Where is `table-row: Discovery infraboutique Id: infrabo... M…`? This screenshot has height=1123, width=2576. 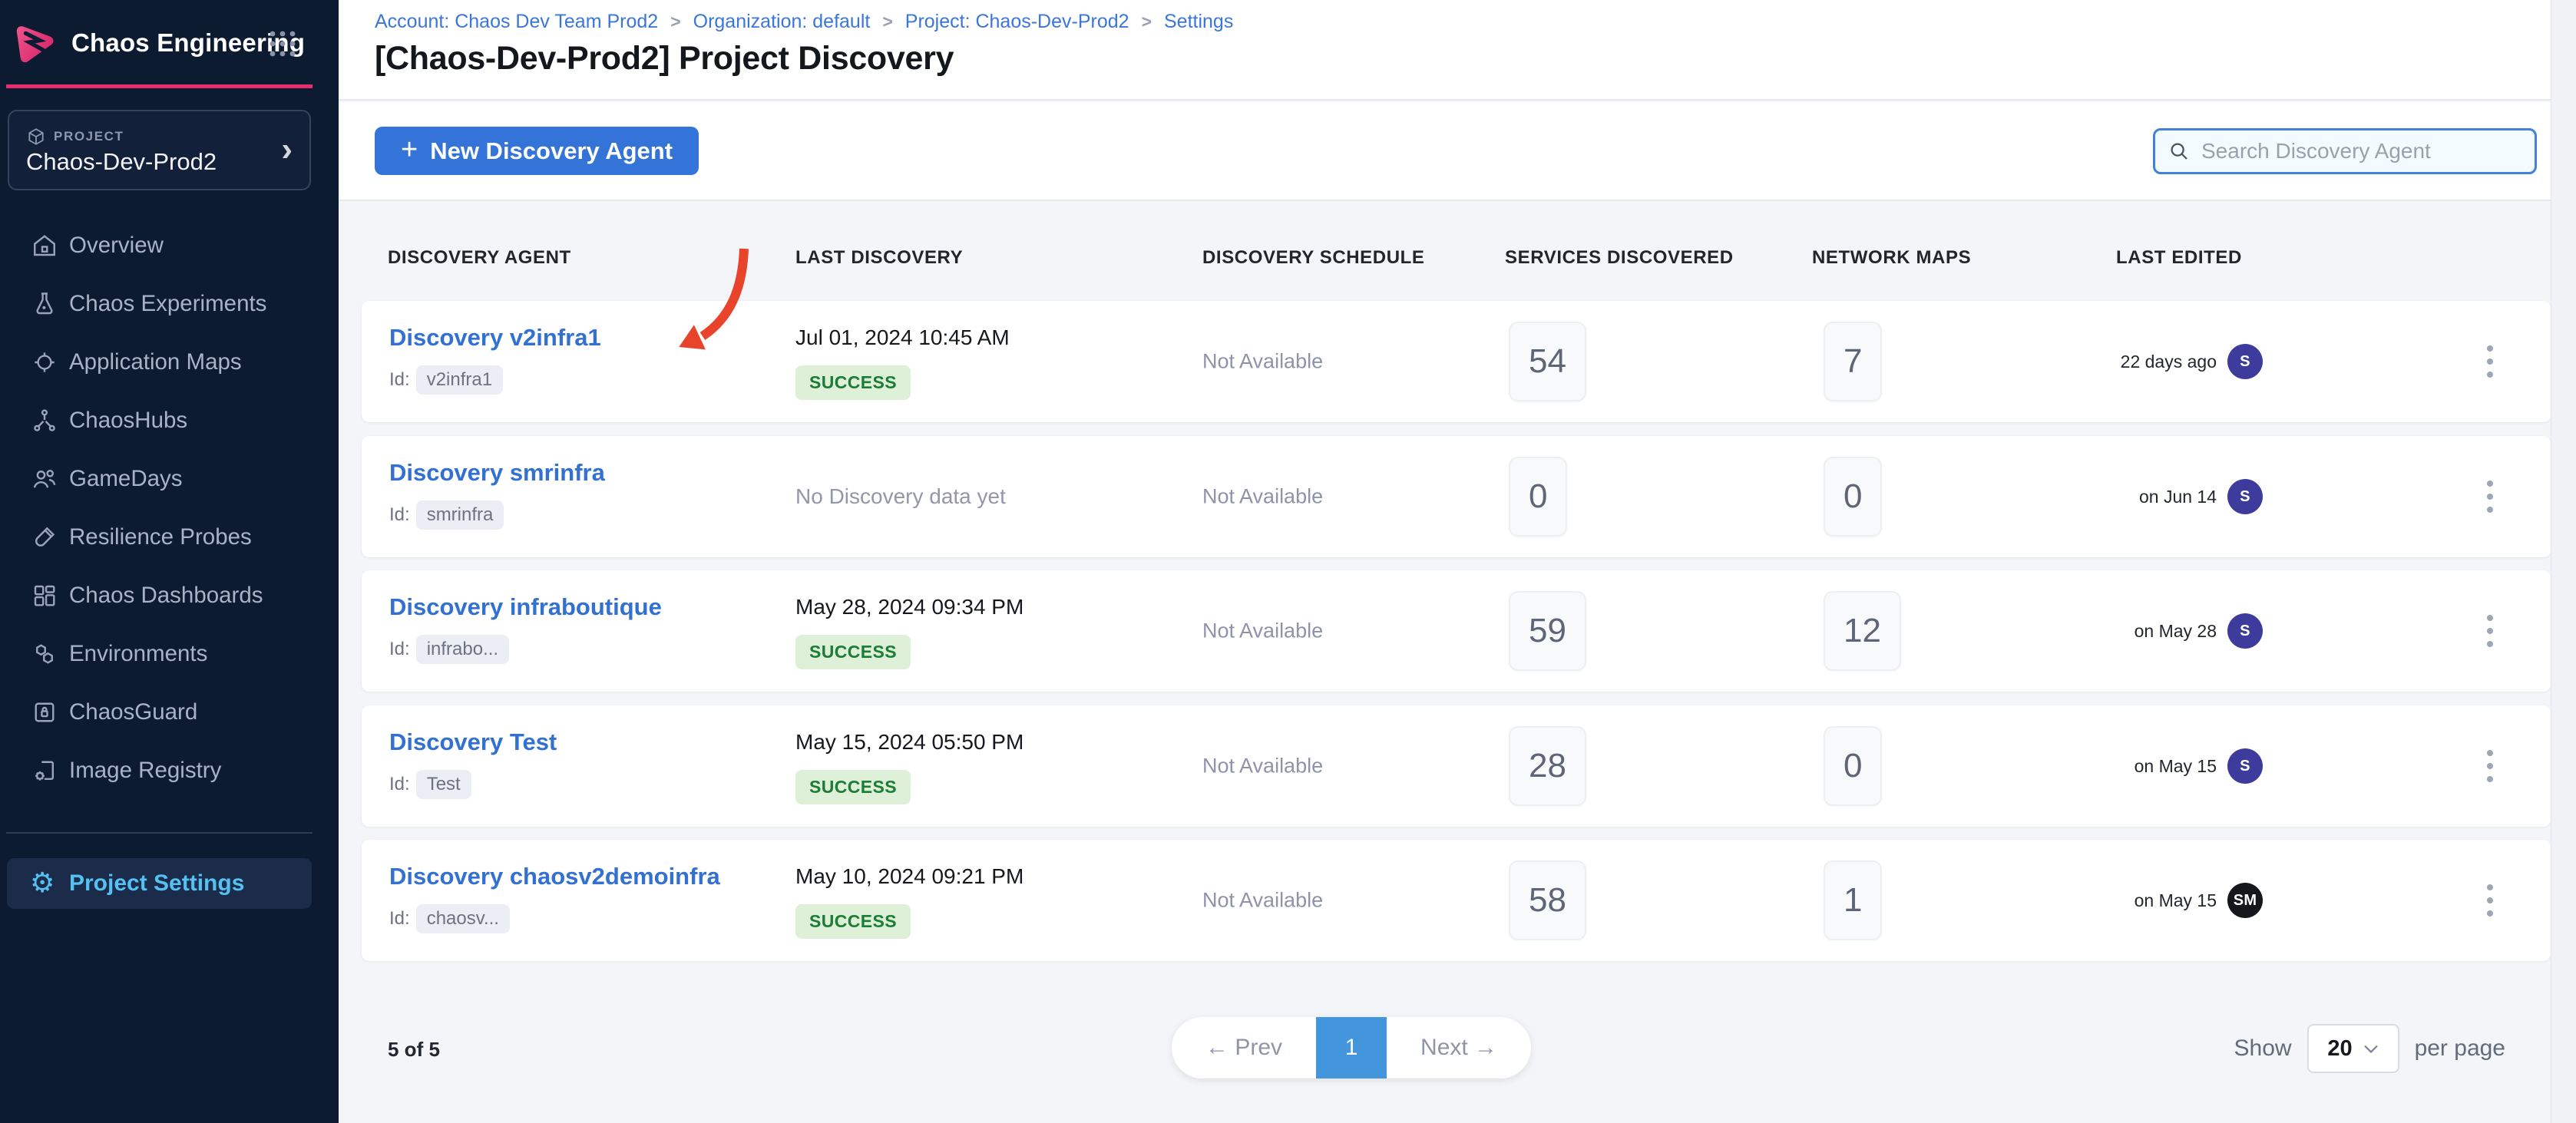 table-row: Discovery infraboutique Id: infrabo... M… is located at coordinates (1456, 631).